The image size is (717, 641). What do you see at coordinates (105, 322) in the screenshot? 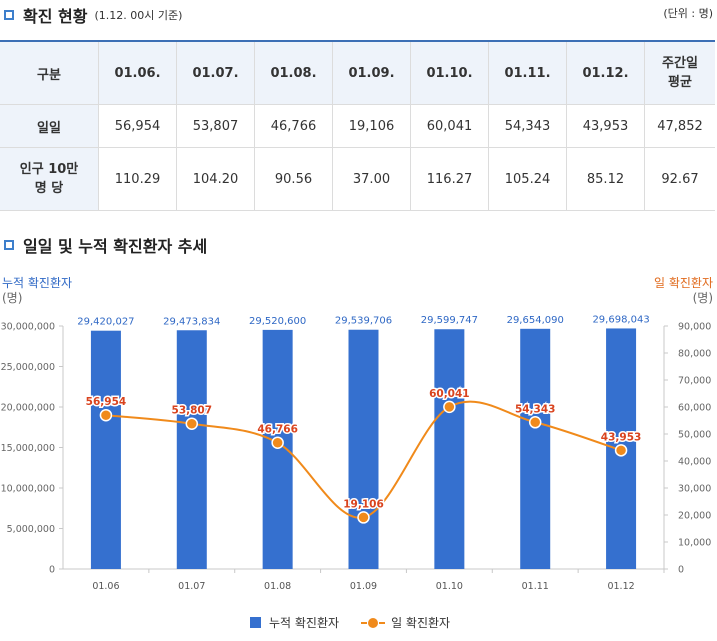
I see `cumulative-bar-label: 29,420,027` at bounding box center [105, 322].